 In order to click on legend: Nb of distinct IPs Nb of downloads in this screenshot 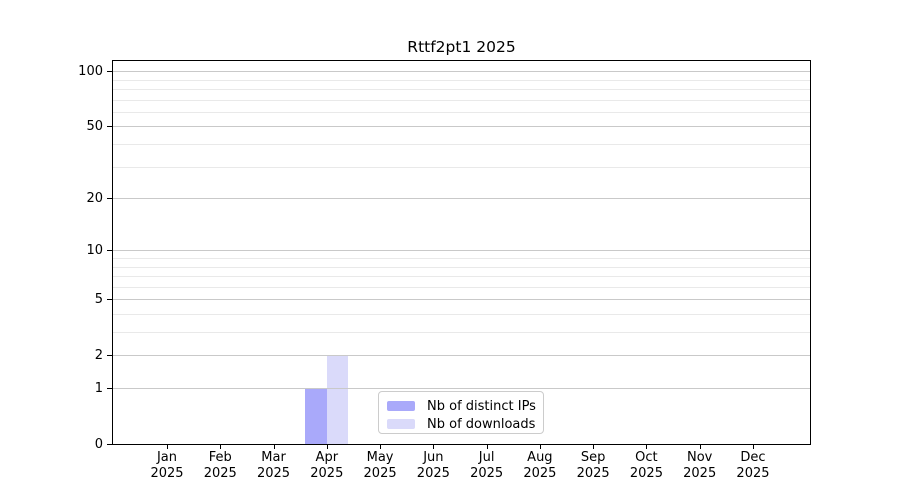, I will do `click(461, 412)`.